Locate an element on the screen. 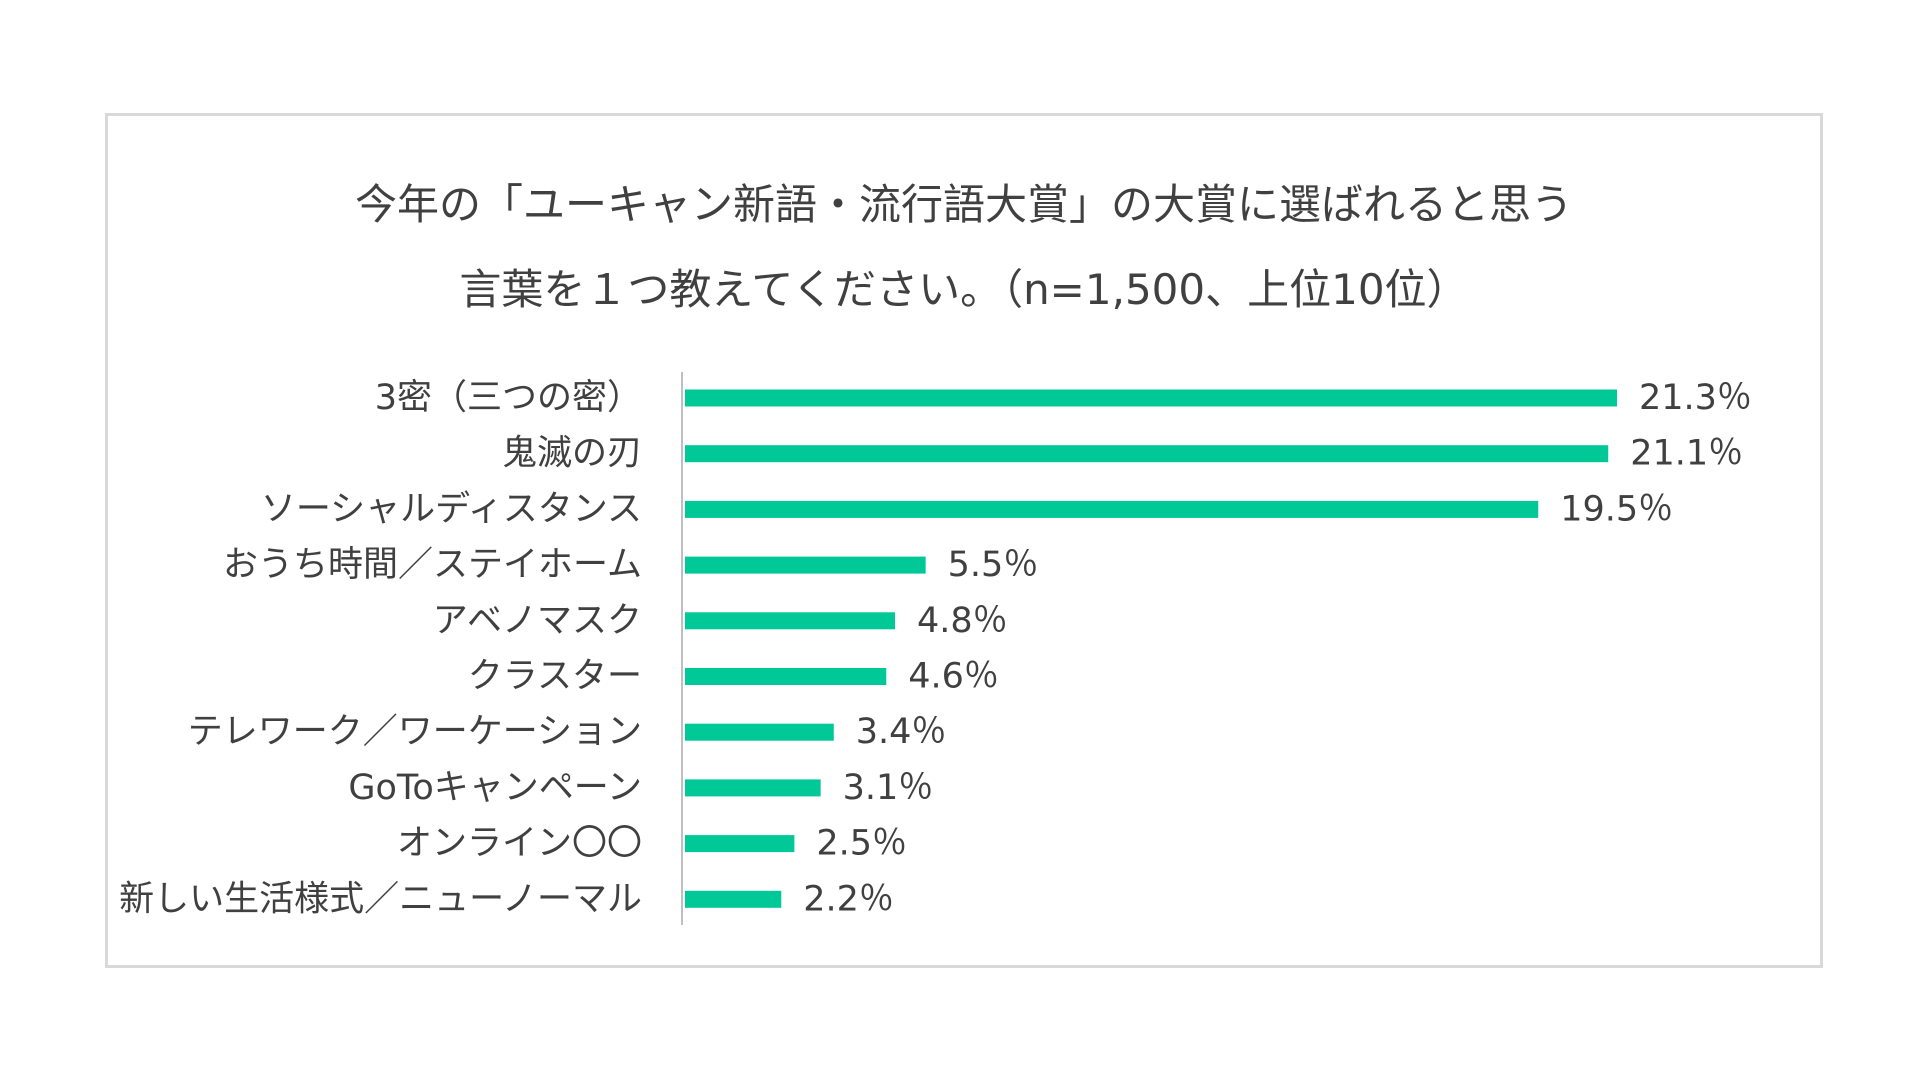 The image size is (1920, 1080). data-label: 3.4％ is located at coordinates (901, 732).